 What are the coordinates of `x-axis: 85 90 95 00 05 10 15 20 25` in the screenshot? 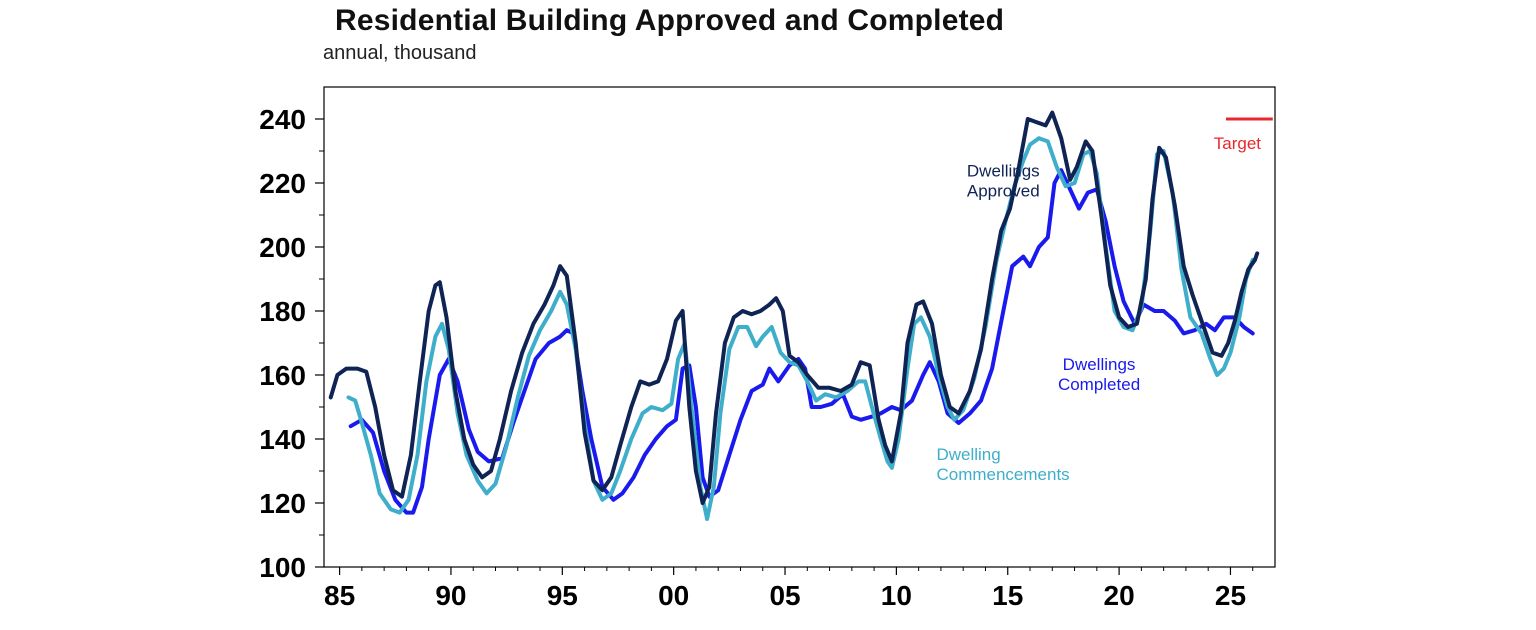 It's located at (789, 589).